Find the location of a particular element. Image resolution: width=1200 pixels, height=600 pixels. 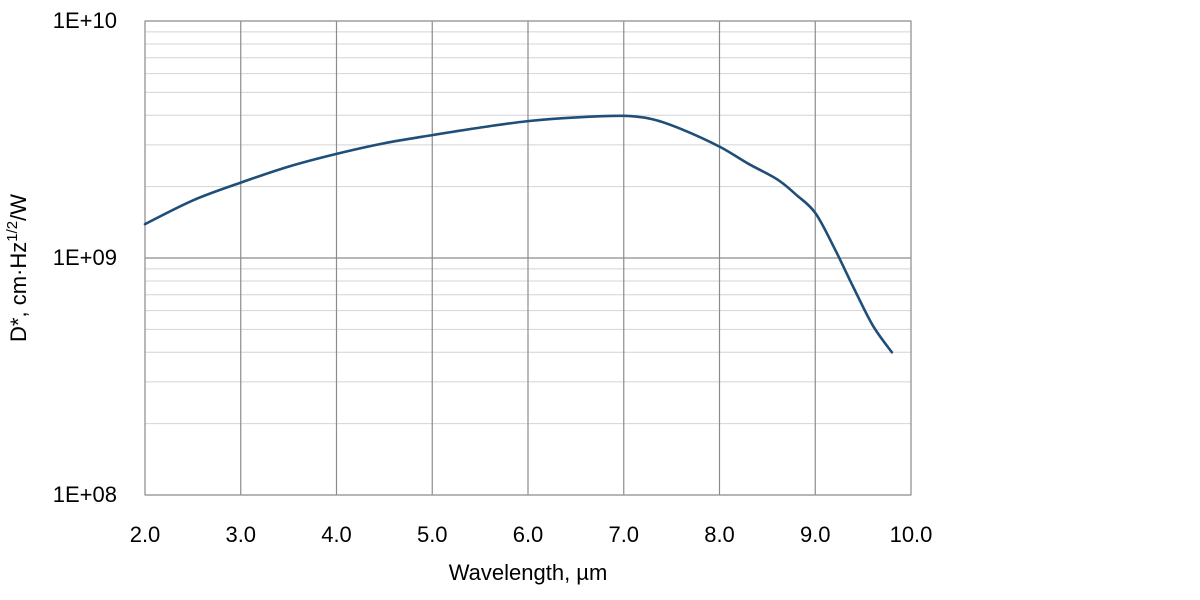

y-tick-labels: 1E+08 1E+09 1E+10 is located at coordinates (85, 257).